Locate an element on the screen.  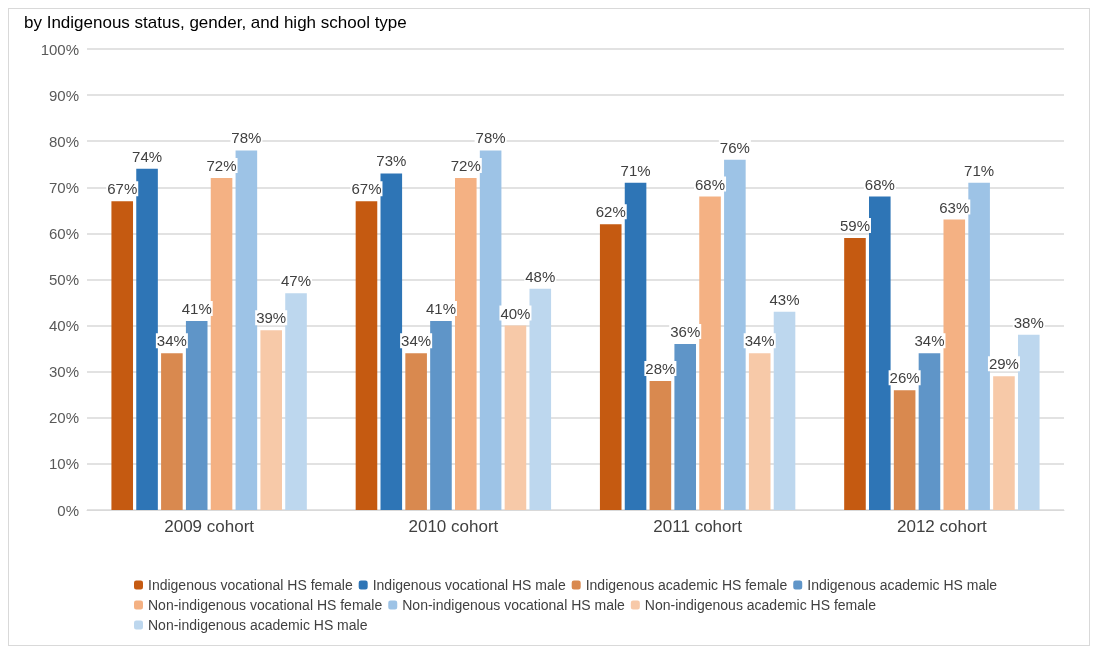
data-label: 36% is located at coordinates (685, 332).